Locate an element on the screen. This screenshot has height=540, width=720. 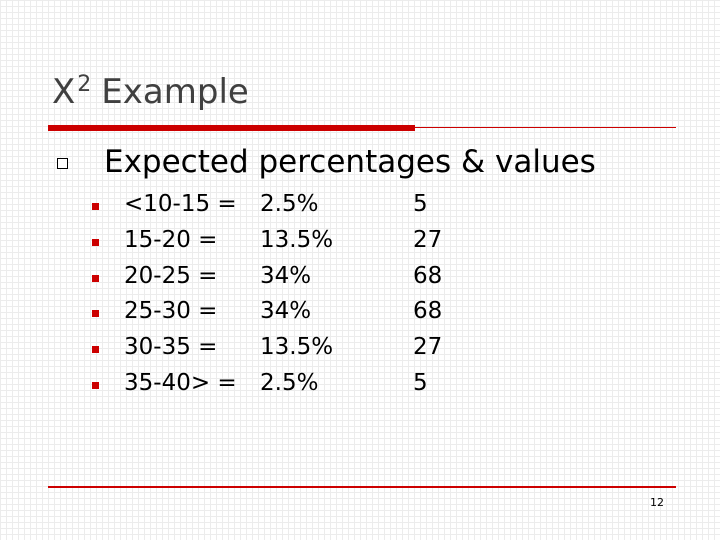
range-label: <10-15 = is located at coordinates (180, 204).